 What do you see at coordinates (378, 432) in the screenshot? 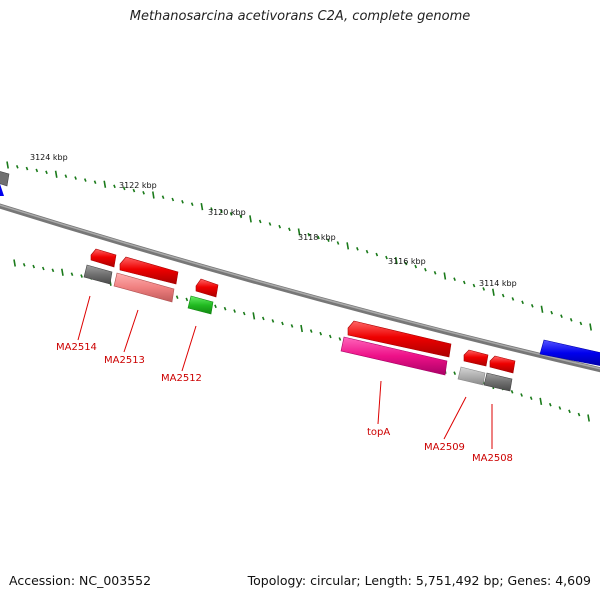
I see `gene-label: topA` at bounding box center [378, 432].